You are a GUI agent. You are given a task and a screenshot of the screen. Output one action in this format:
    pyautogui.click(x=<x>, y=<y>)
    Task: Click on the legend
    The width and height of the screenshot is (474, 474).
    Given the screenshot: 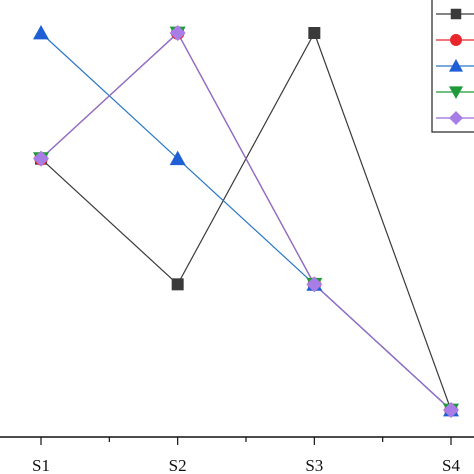 What is the action you would take?
    pyautogui.click(x=452, y=66)
    